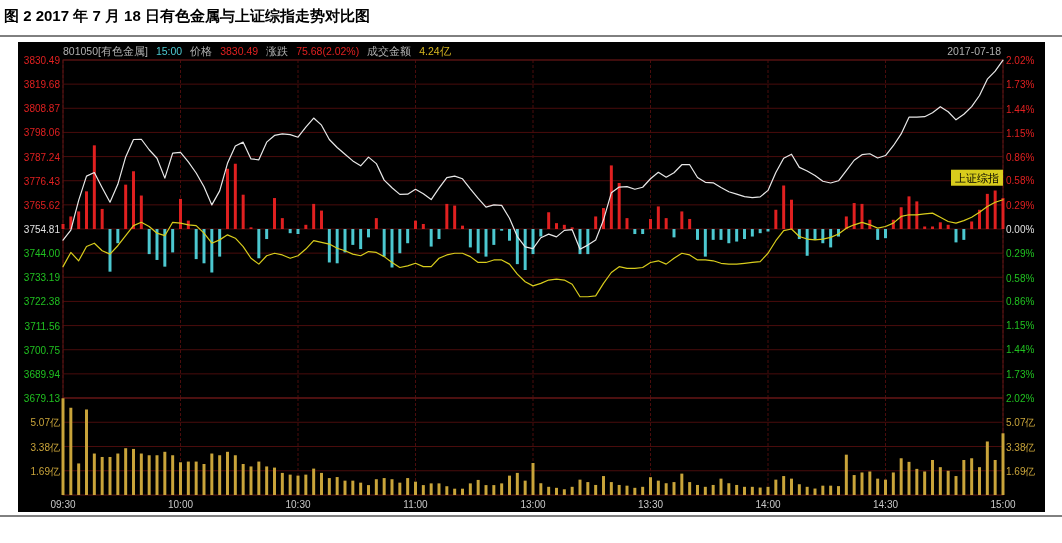 This screenshot has height=543, width=1062. Describe the element at coordinates (1020, 350) in the screenshot. I see `y2-tick-label: 1.44%` at that location.